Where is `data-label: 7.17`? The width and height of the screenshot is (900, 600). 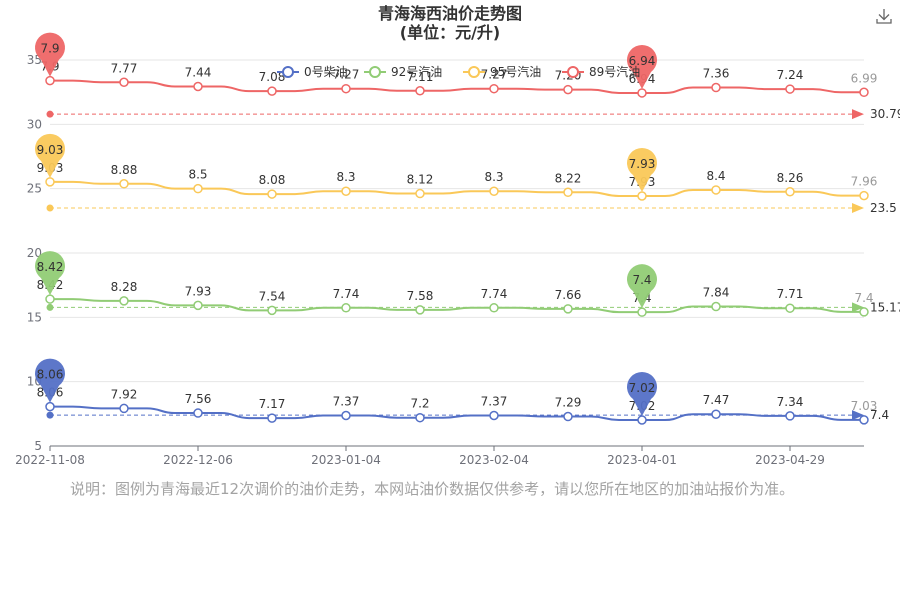 data-label: 7.17 is located at coordinates (272, 404).